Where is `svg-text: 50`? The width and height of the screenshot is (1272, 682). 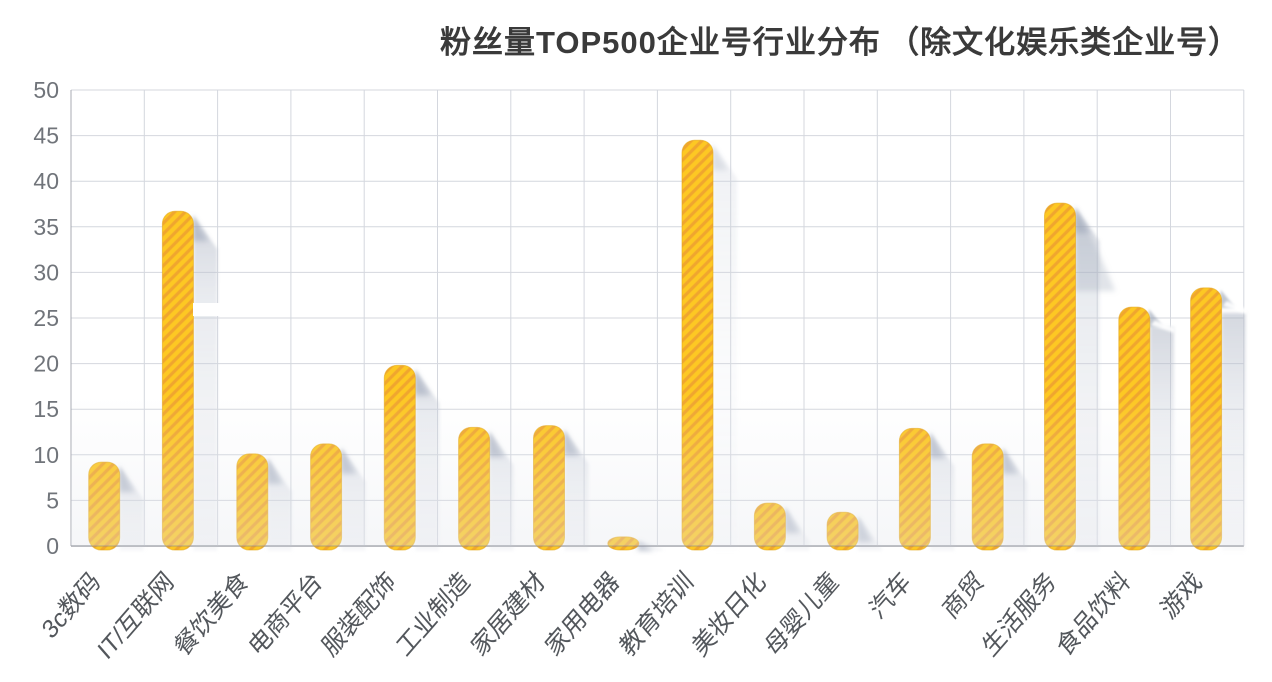 svg-text: 50 is located at coordinates (46, 90).